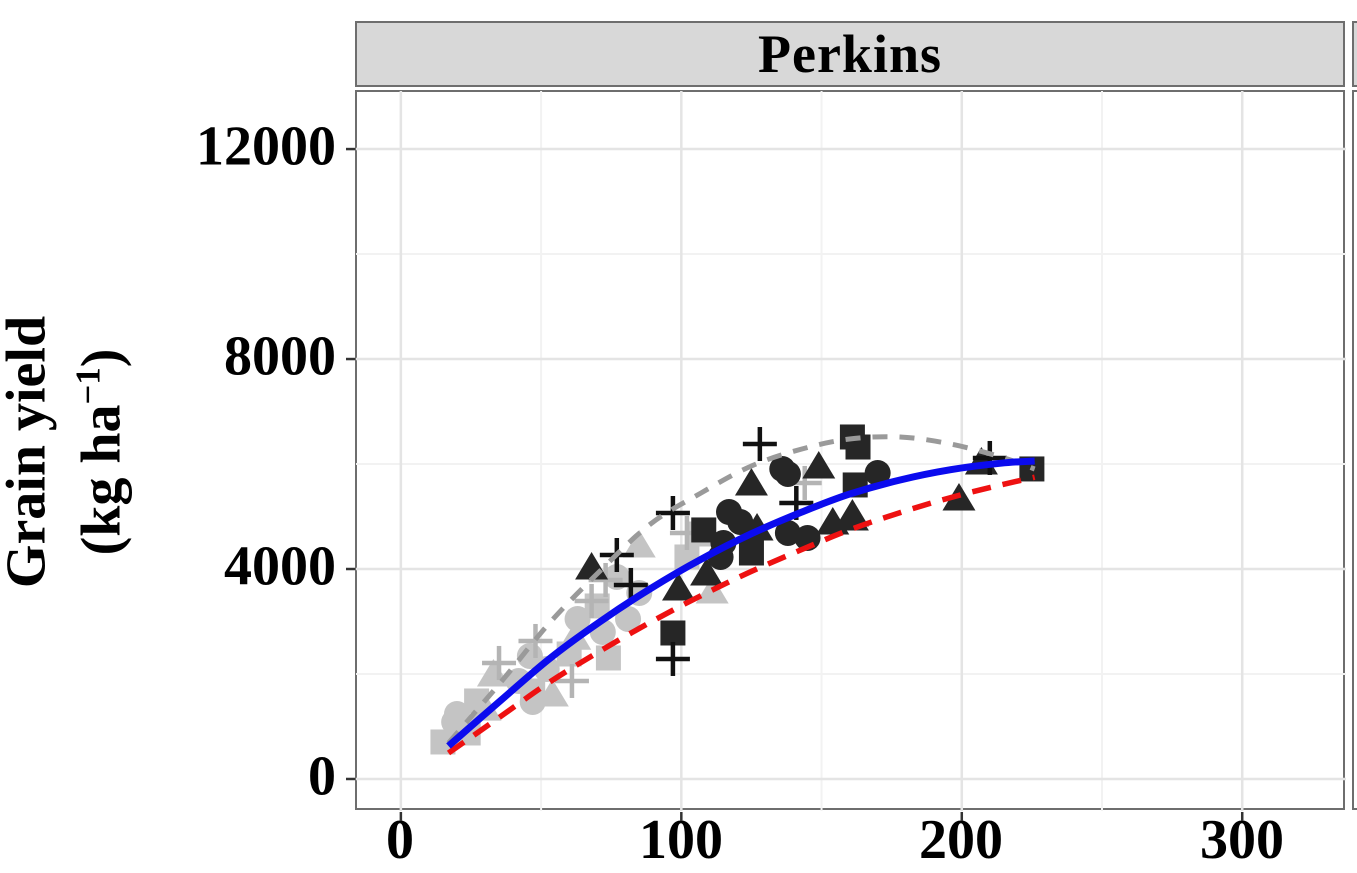 Image resolution: width=1357 pixels, height=873 pixels. Describe the element at coordinates (280, 566) in the screenshot. I see `y-tick-label-4000: 4000` at that location.